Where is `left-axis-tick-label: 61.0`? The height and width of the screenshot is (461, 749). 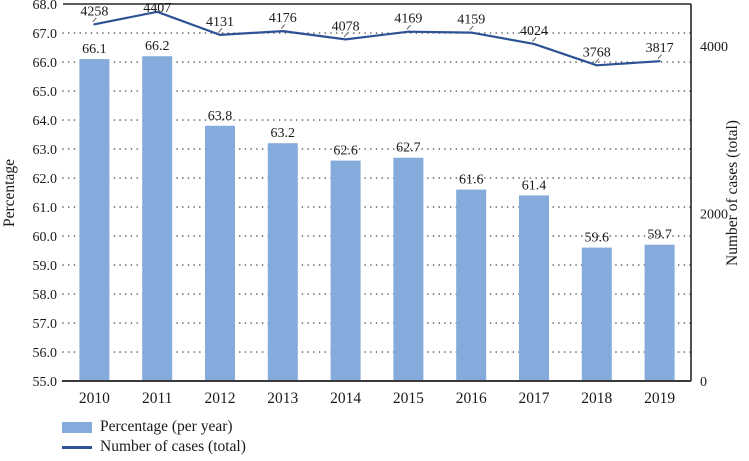
left-axis-tick-label: 61.0 is located at coordinates (45, 208).